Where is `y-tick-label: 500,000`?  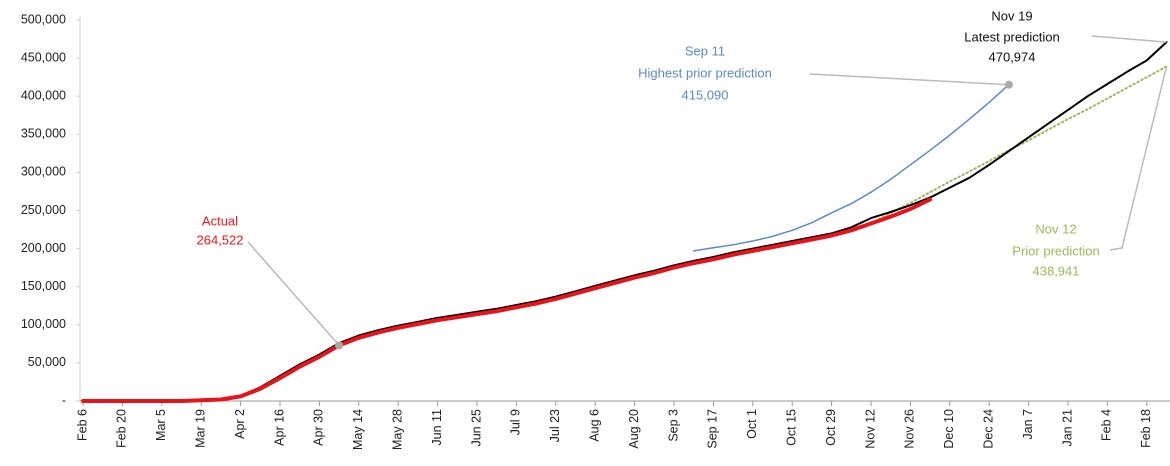 y-tick-label: 500,000 is located at coordinates (43, 19).